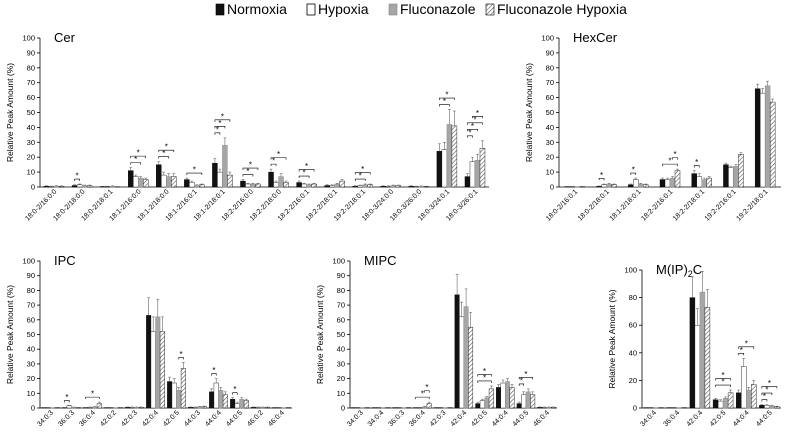  What do you see at coordinates (150, 418) in the screenshot?
I see `x-tick-label: 42:0:4` at bounding box center [150, 418].